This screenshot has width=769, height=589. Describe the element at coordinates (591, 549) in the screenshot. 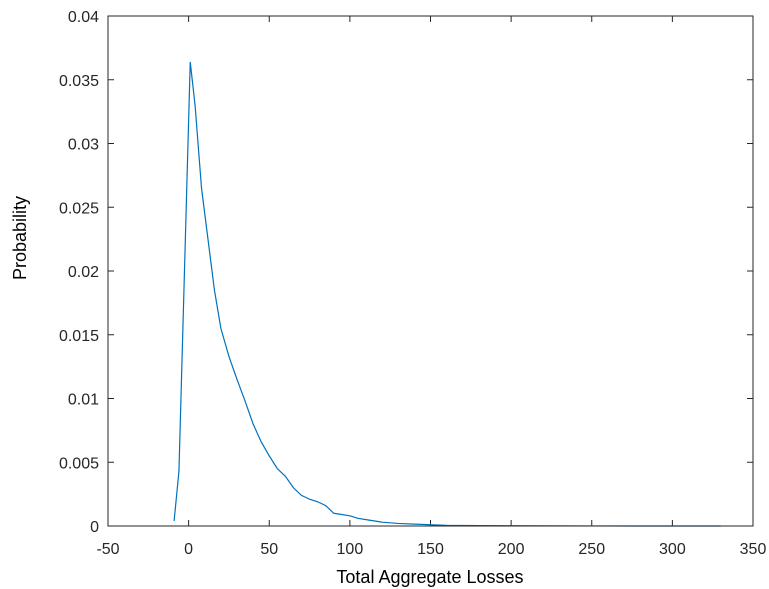

I see `x-tick-label: 250` at that location.